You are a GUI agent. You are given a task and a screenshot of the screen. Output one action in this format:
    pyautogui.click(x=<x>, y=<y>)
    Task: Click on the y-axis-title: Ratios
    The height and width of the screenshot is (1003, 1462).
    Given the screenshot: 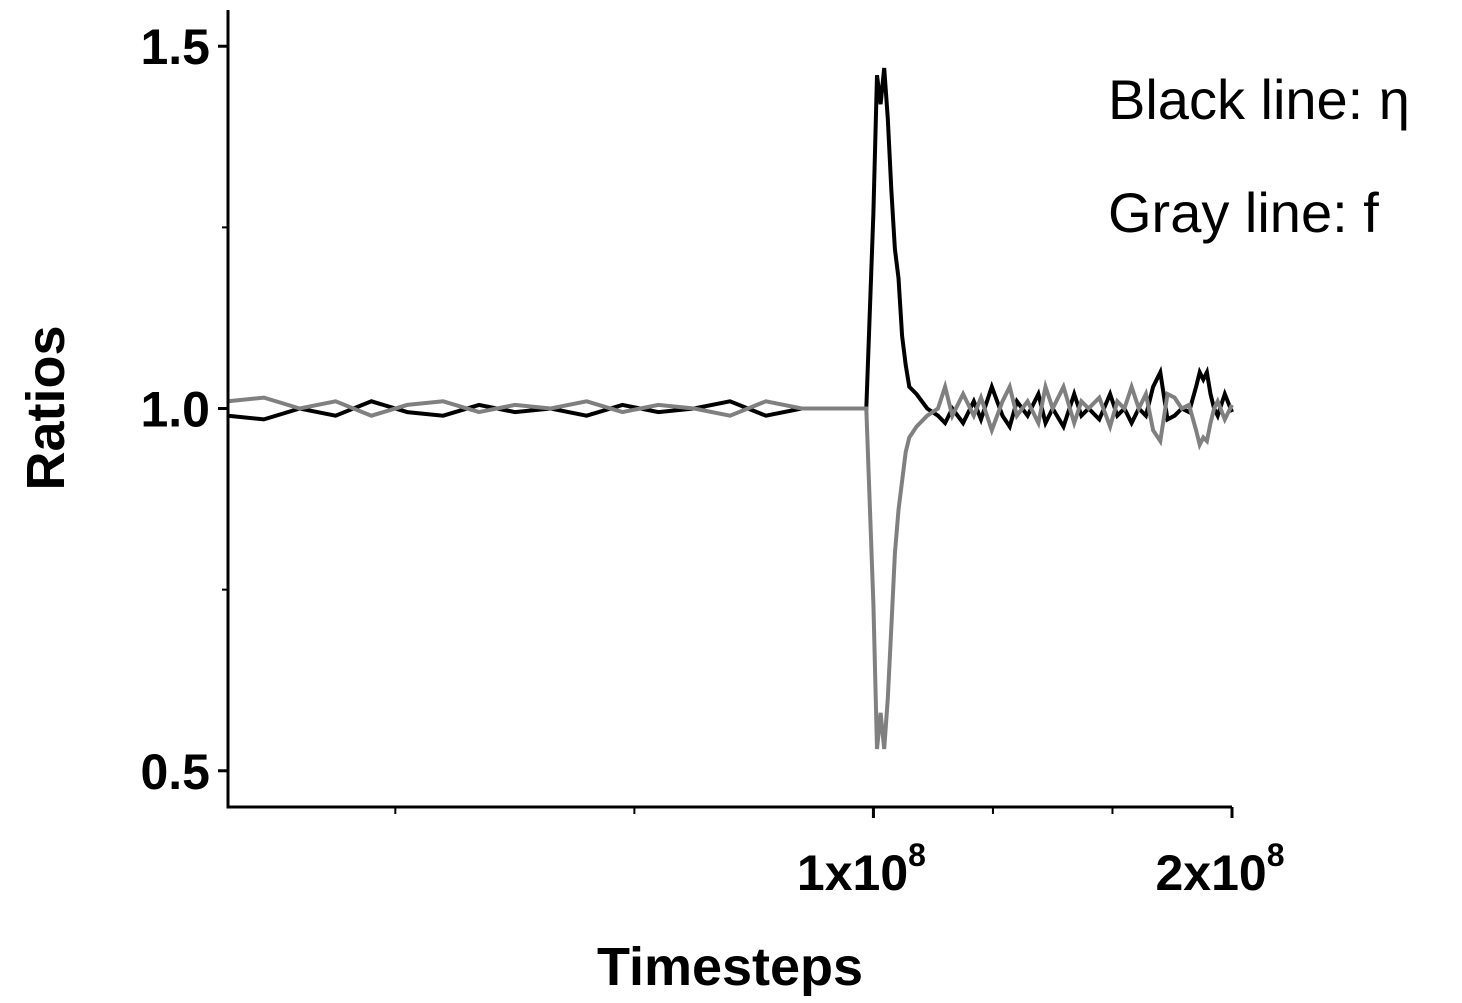 What is the action you would take?
    pyautogui.click(x=46, y=407)
    